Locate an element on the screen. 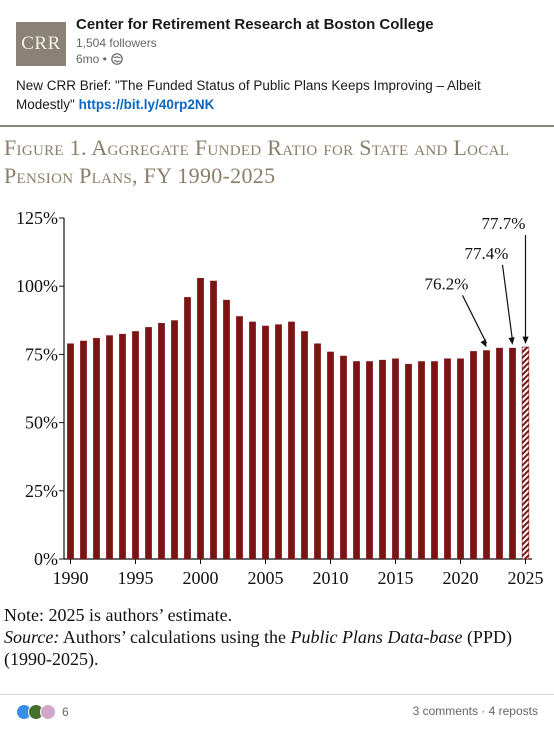 The width and height of the screenshot is (554, 730). figure-note: Note: 2025 is authors’ estimate. is located at coordinates (118, 615).